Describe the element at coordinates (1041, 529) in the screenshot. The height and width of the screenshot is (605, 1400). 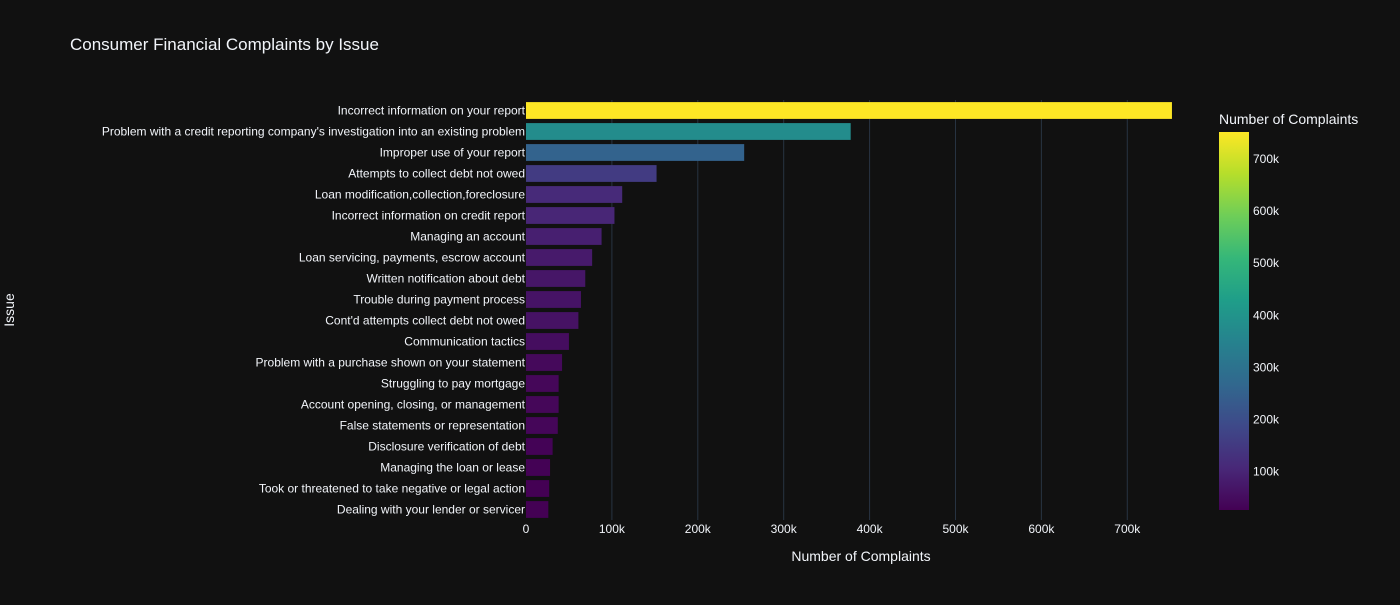
I see `x-tick-label: 600k` at that location.